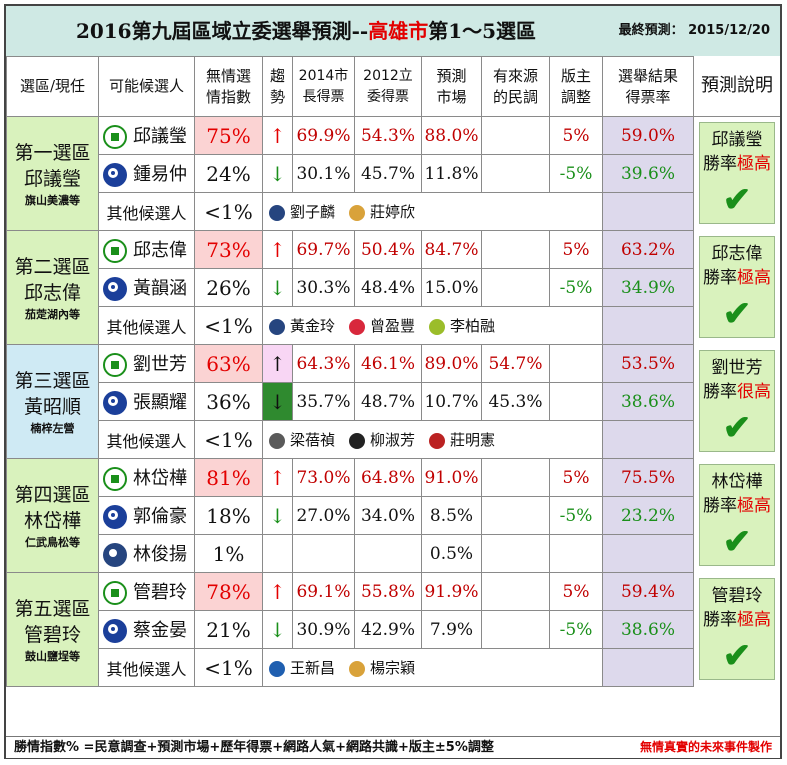 This screenshot has height=765, width=787. What do you see at coordinates (388, 591) in the screenshot?
I see `legislator-2012-value: 55.8%` at bounding box center [388, 591].